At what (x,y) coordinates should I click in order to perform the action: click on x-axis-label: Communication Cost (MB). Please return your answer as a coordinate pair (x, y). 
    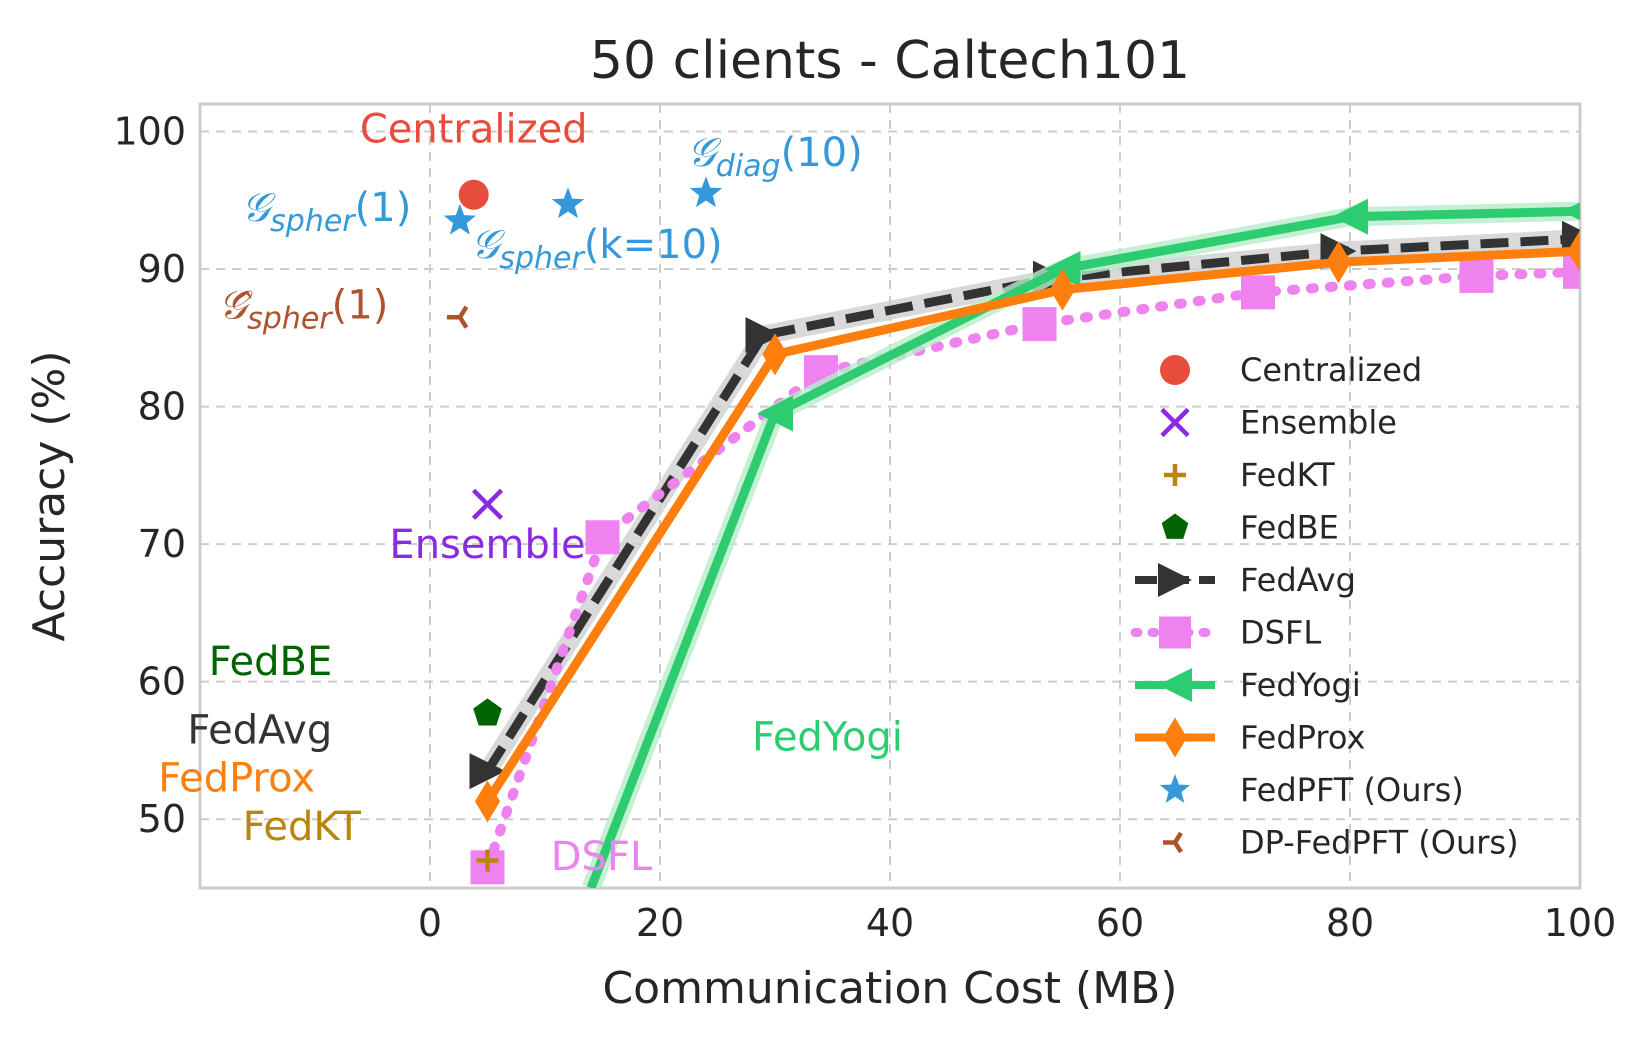
    Looking at the image, I should click on (889, 988).